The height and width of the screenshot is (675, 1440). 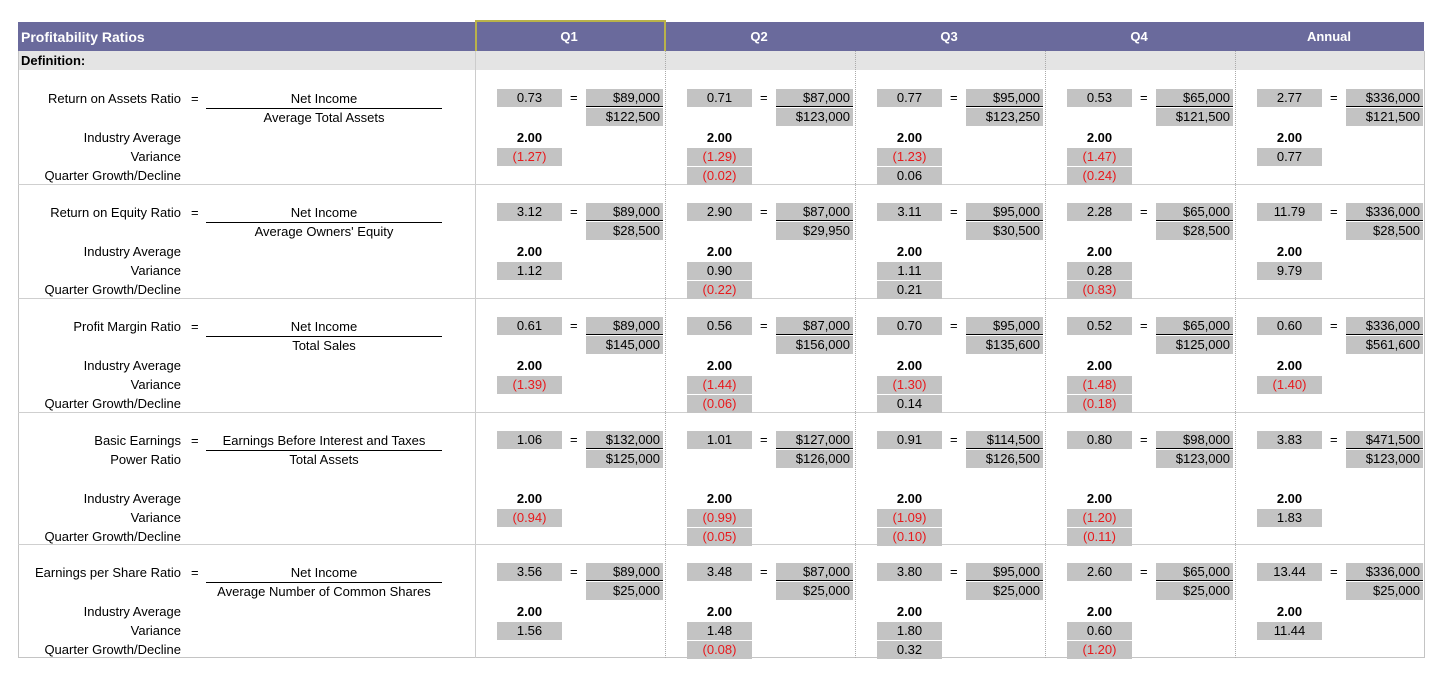 I want to click on denominator-value-q3: $135,600, so click(x=1004, y=345).